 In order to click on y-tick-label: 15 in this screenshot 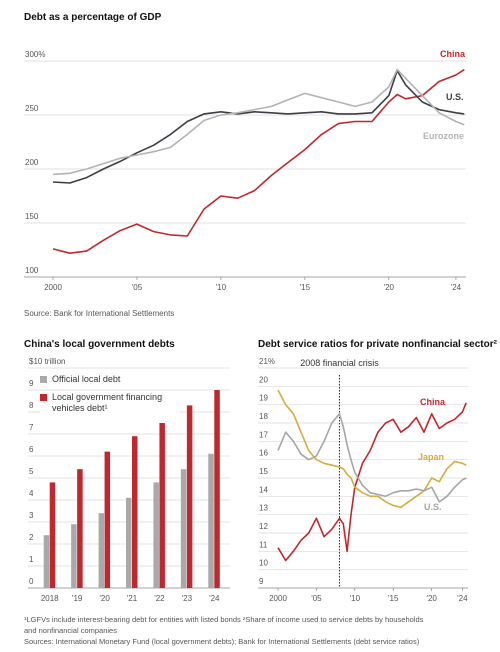, I will do `click(263, 471)`.